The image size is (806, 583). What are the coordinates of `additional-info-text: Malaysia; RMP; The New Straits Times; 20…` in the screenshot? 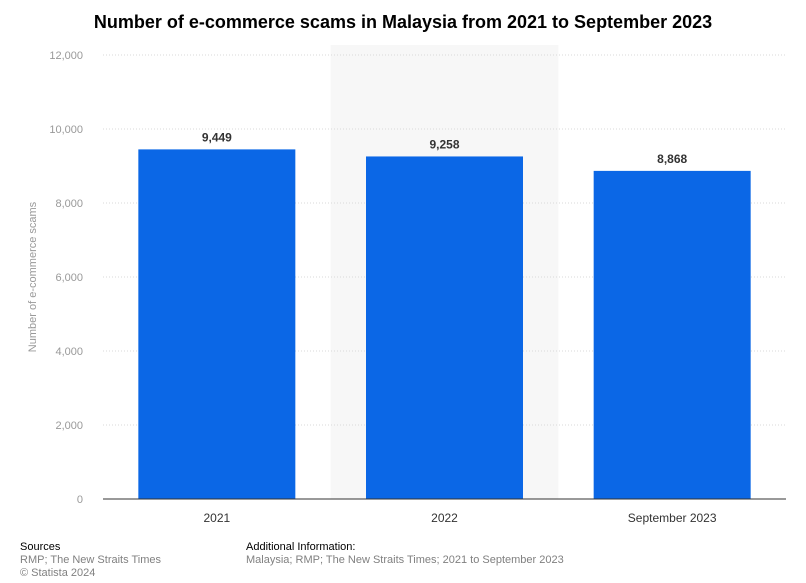 It's located at (405, 560).